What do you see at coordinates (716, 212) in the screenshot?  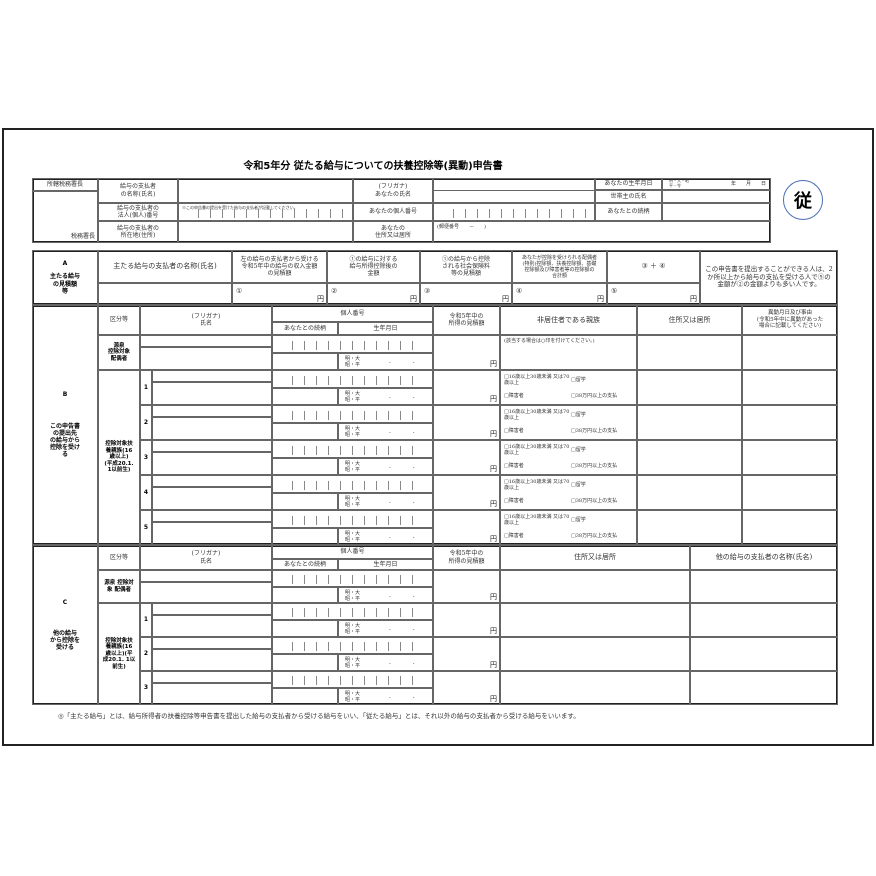 I see `relation-input` at bounding box center [716, 212].